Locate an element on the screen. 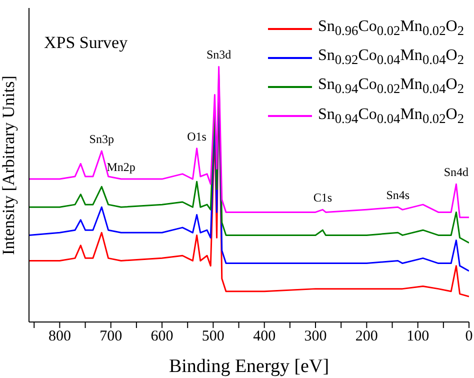  text: XPS Survey is located at coordinates (86, 42).